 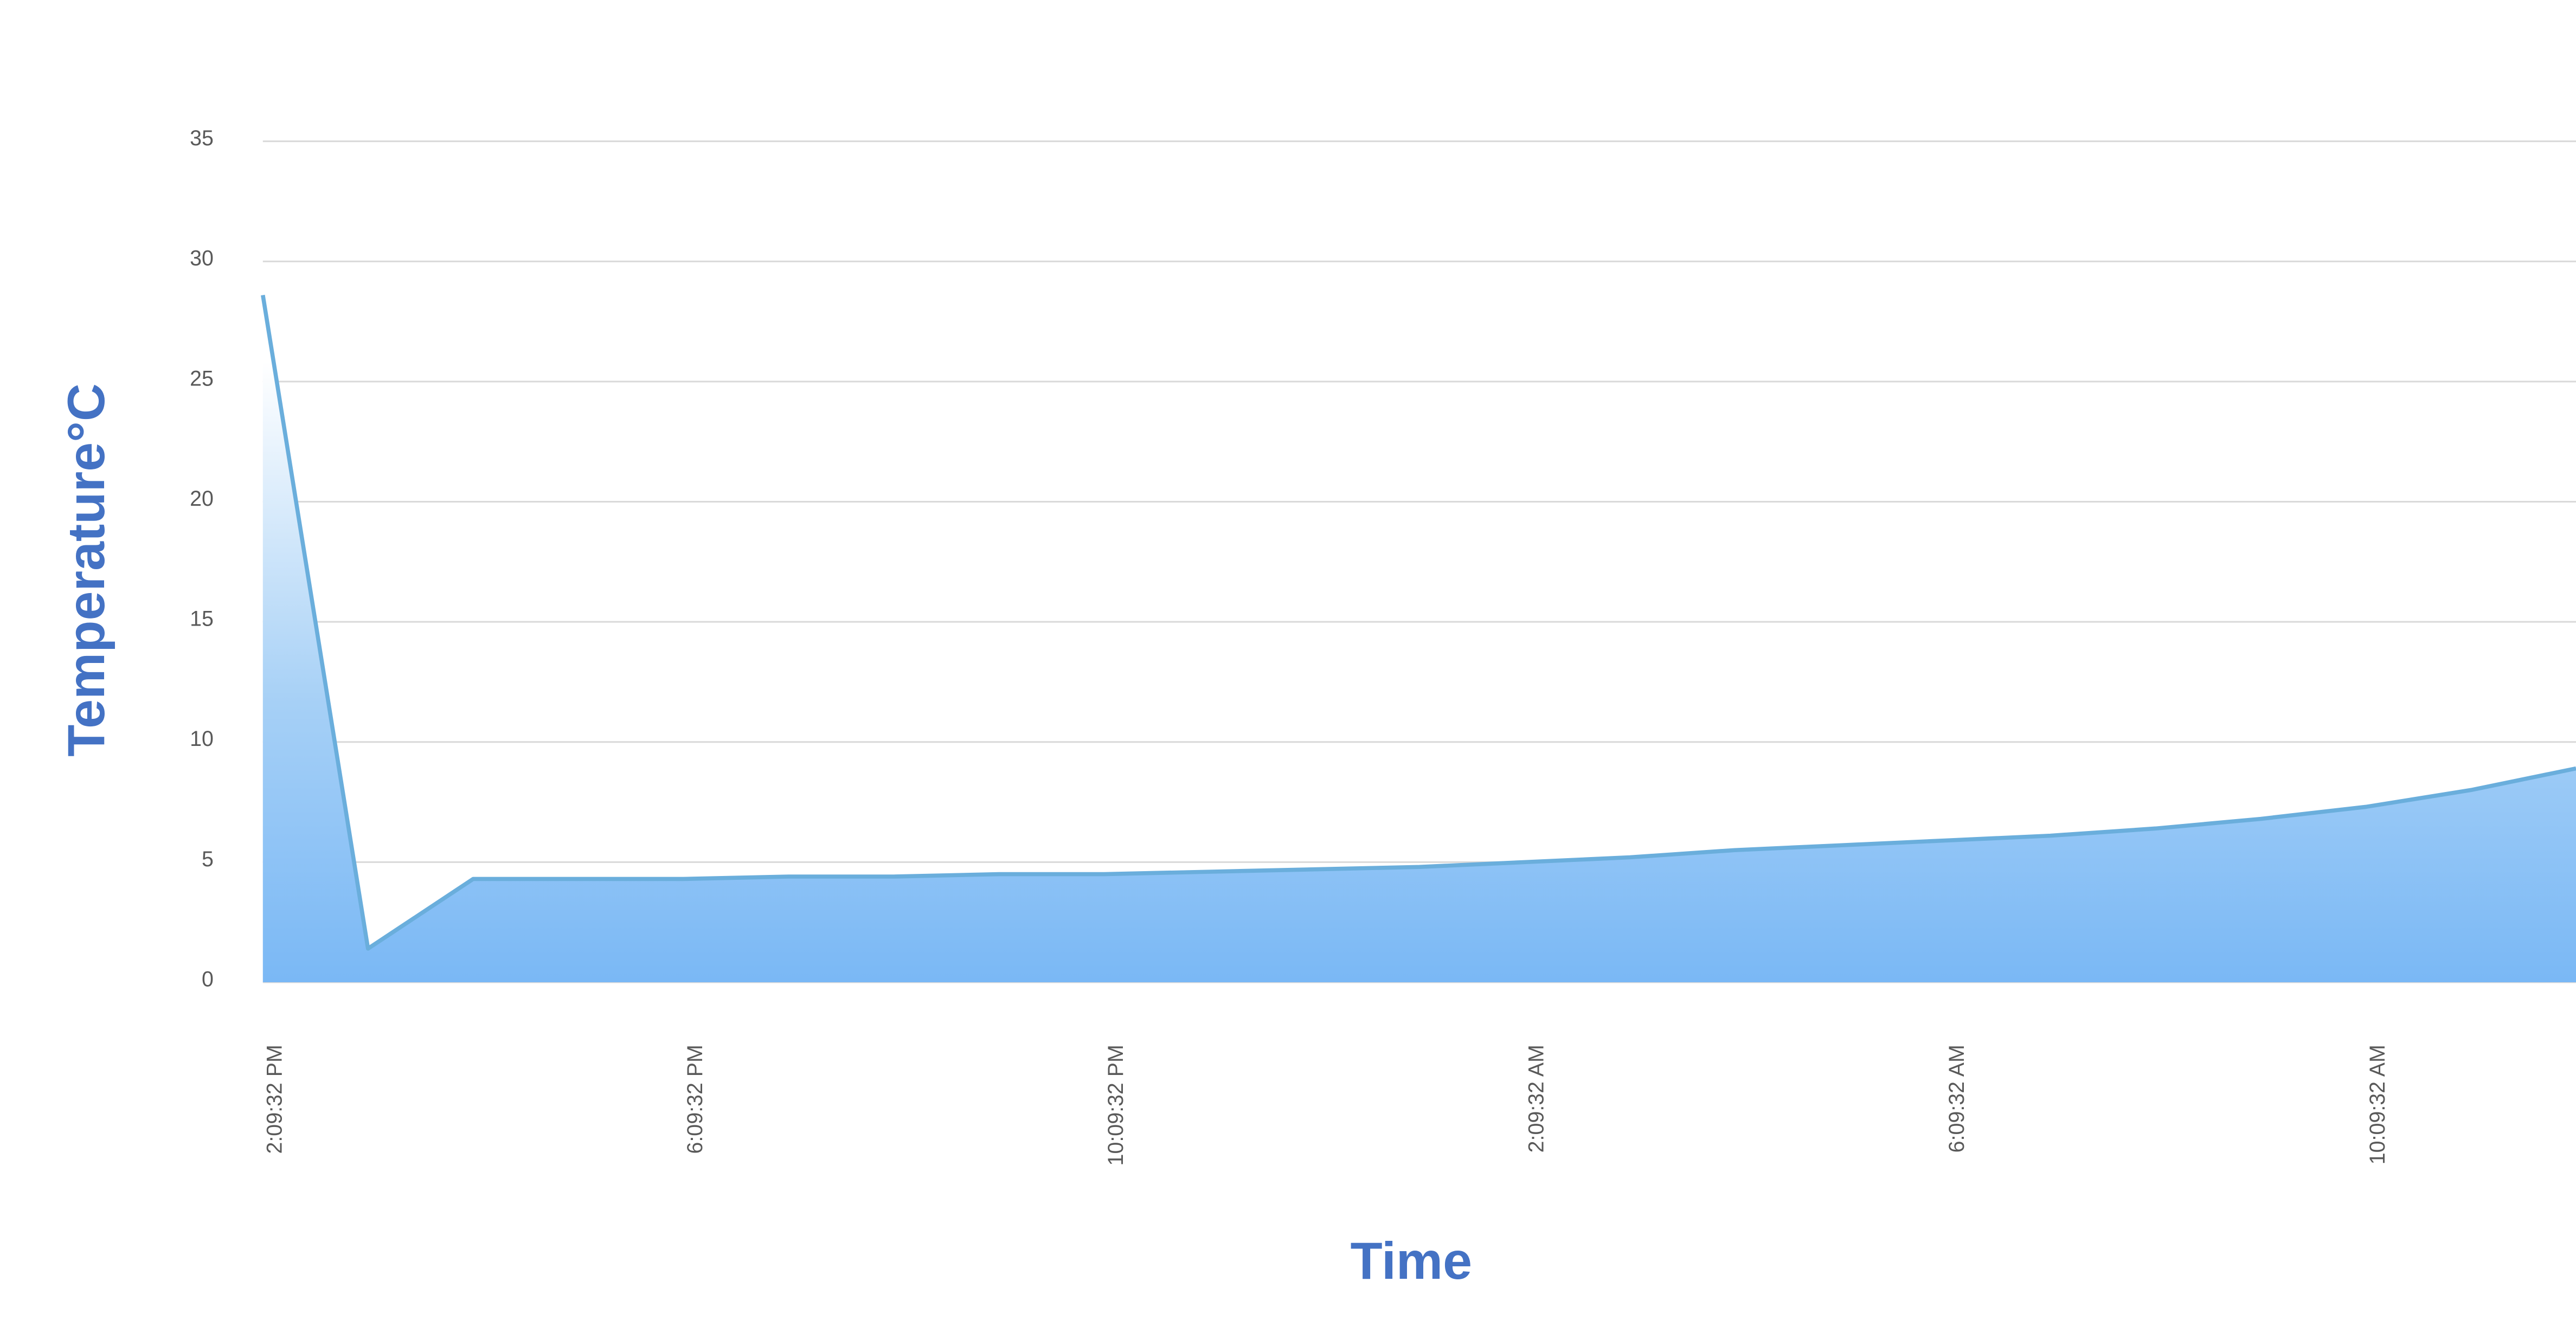 I want to click on y-tick-label: 35, so click(x=202, y=138).